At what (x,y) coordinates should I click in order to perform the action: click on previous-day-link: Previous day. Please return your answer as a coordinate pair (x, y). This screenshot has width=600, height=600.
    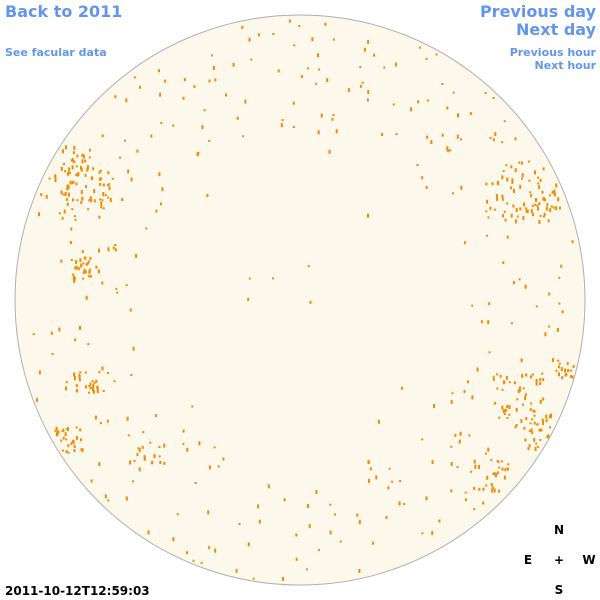
    Looking at the image, I should click on (538, 11).